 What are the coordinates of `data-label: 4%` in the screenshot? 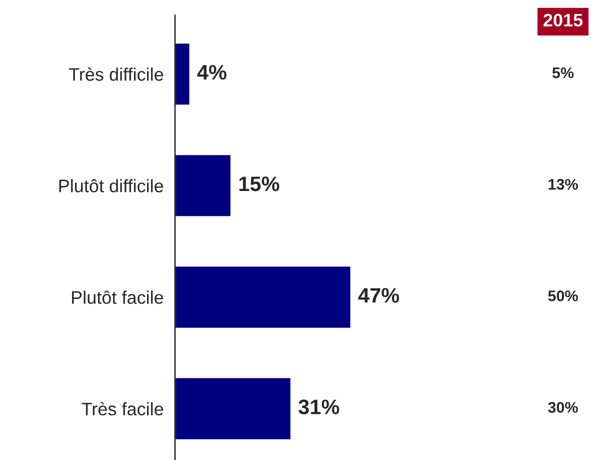 It's located at (211, 72).